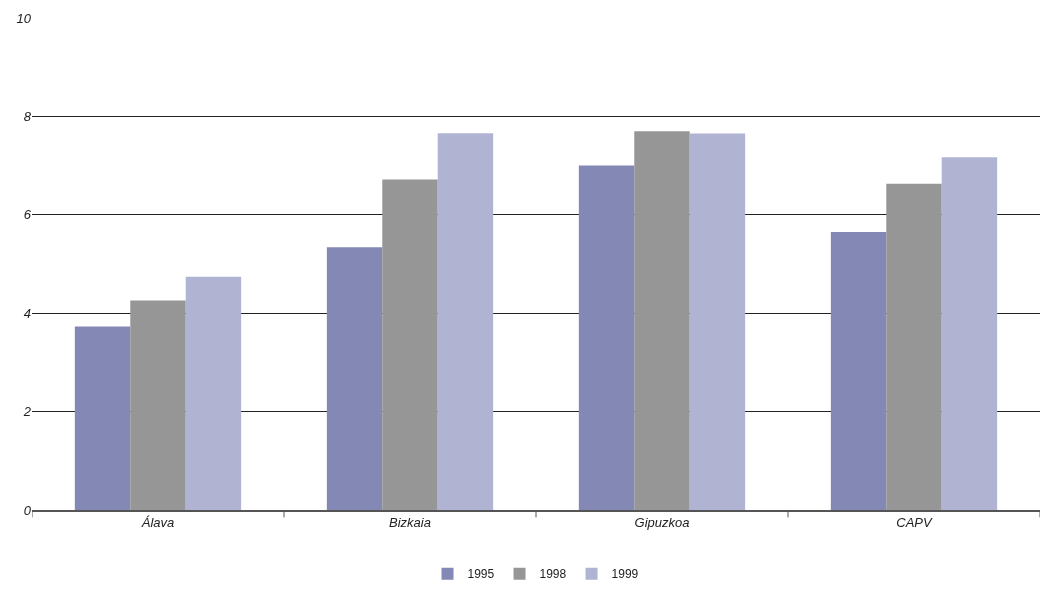  I want to click on legend-label: 1999, so click(625, 574).